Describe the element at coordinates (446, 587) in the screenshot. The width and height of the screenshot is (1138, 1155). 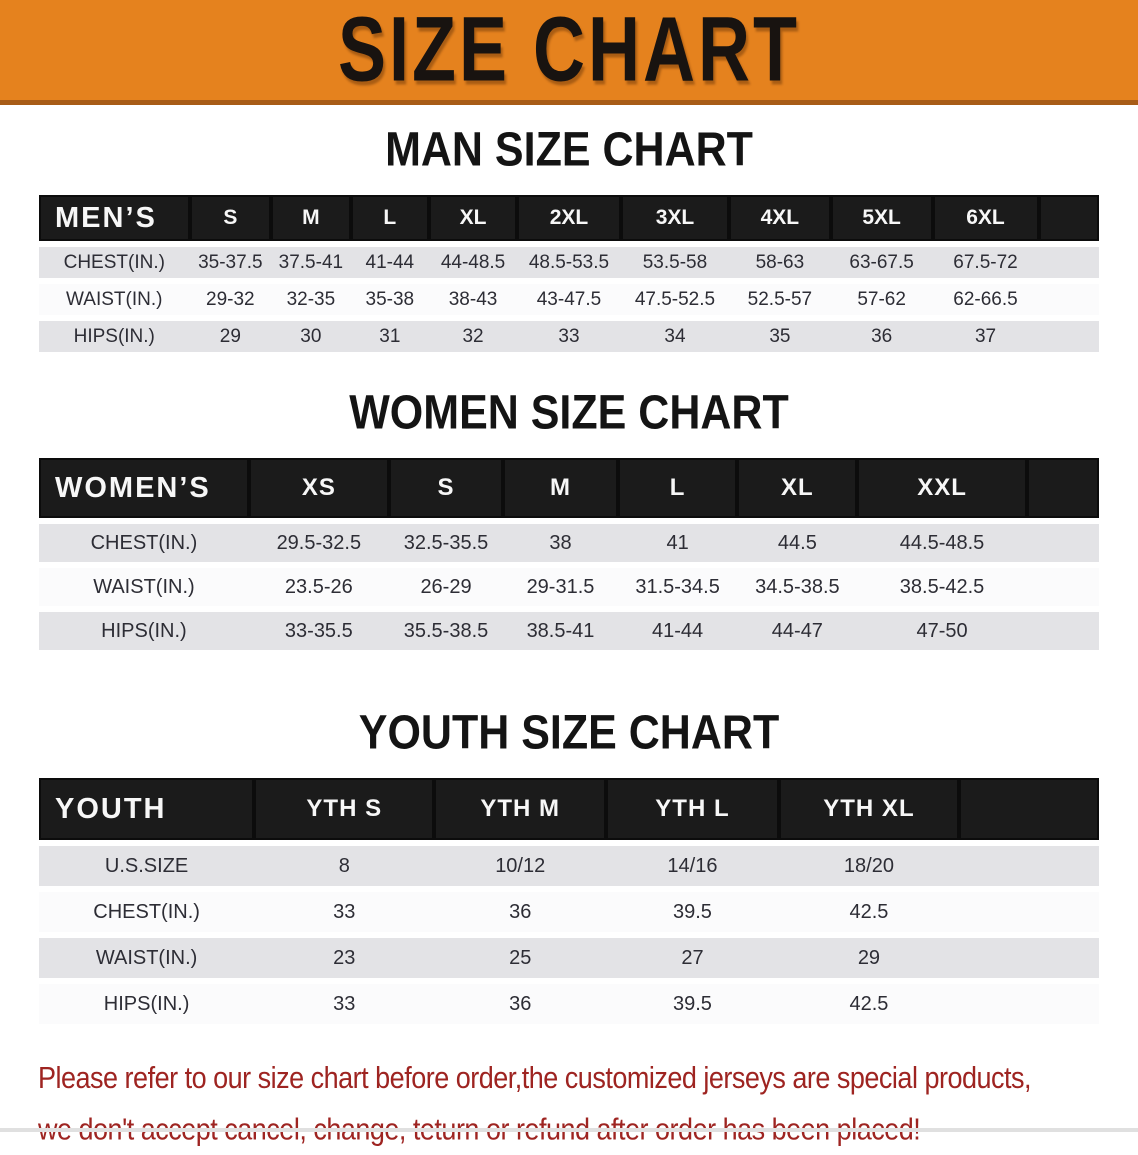
I see `size-value: 26-29` at that location.